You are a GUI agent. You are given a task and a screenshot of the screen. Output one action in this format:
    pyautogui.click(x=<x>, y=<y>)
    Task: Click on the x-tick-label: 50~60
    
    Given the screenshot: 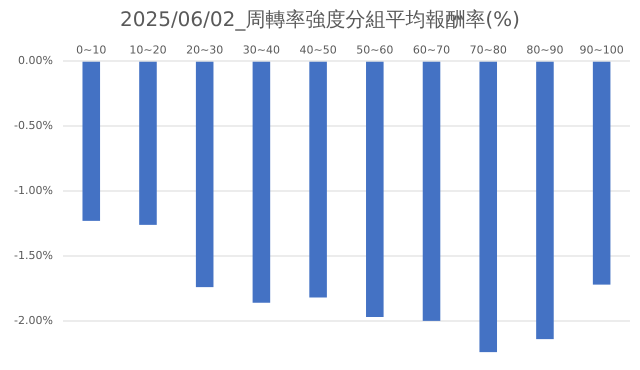 What is the action you would take?
    pyautogui.click(x=375, y=49)
    